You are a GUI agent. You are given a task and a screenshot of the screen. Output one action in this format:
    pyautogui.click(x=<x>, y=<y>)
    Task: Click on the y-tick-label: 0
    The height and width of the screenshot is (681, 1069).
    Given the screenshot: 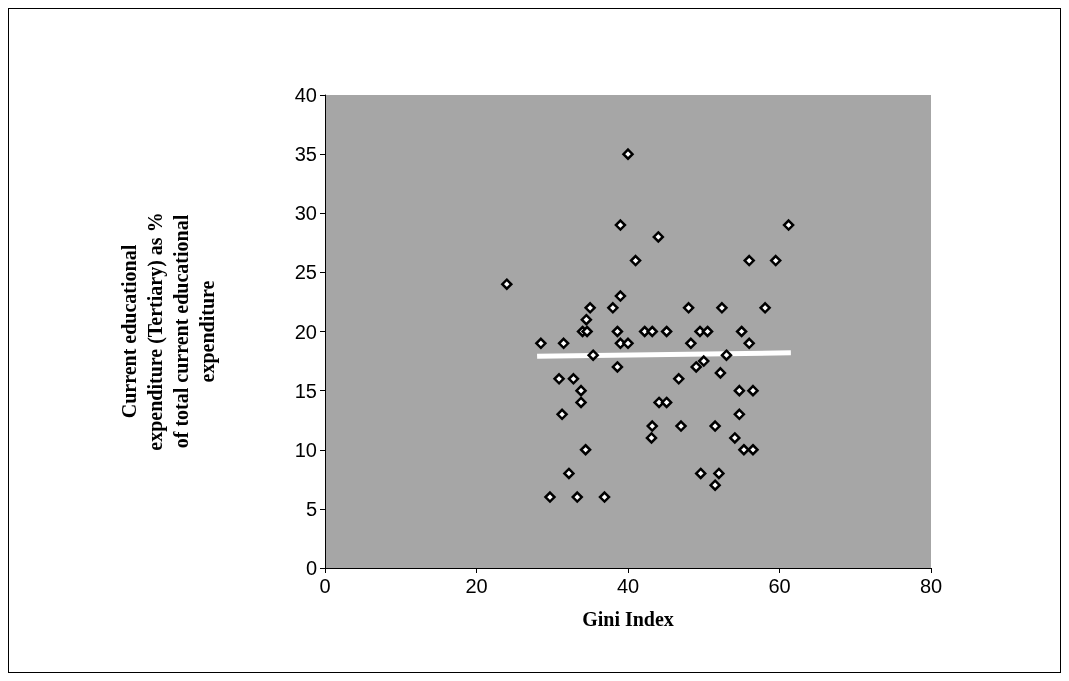 What is the action you would take?
    pyautogui.click(x=311, y=568)
    